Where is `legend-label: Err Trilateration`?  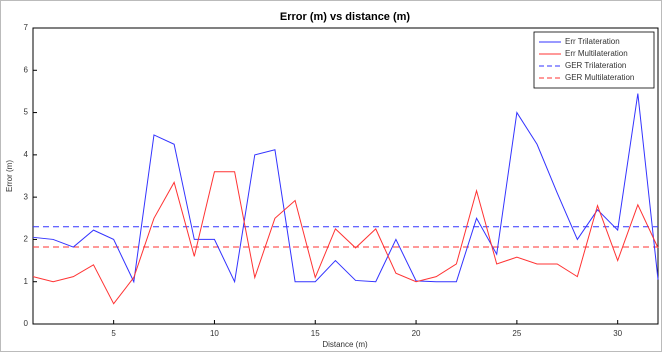 legend-label: Err Trilateration is located at coordinates (592, 41).